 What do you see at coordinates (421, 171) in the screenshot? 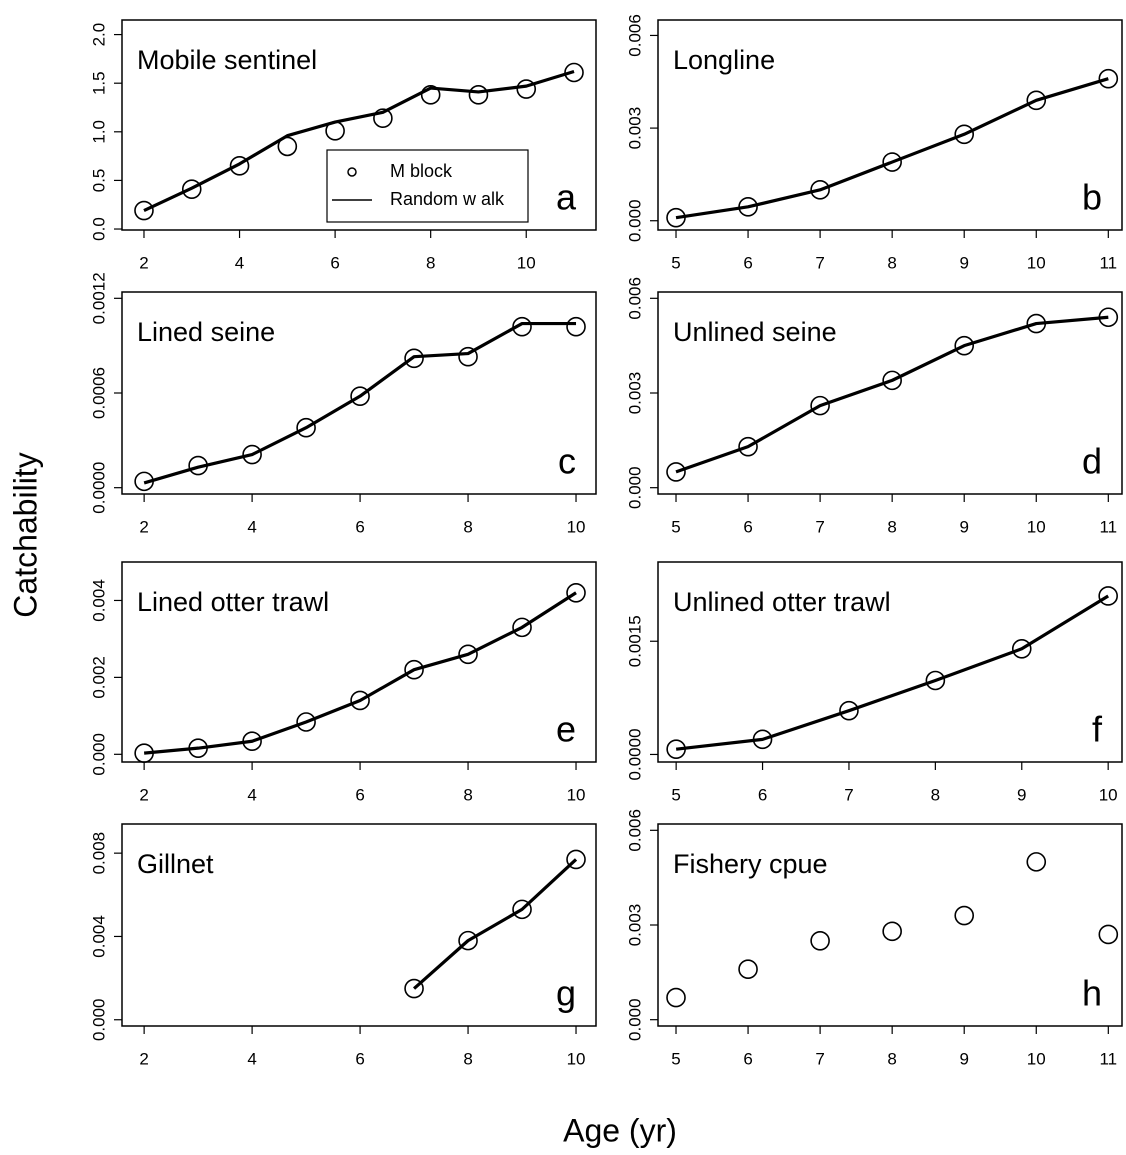
I see `legend-label: M block` at bounding box center [421, 171].